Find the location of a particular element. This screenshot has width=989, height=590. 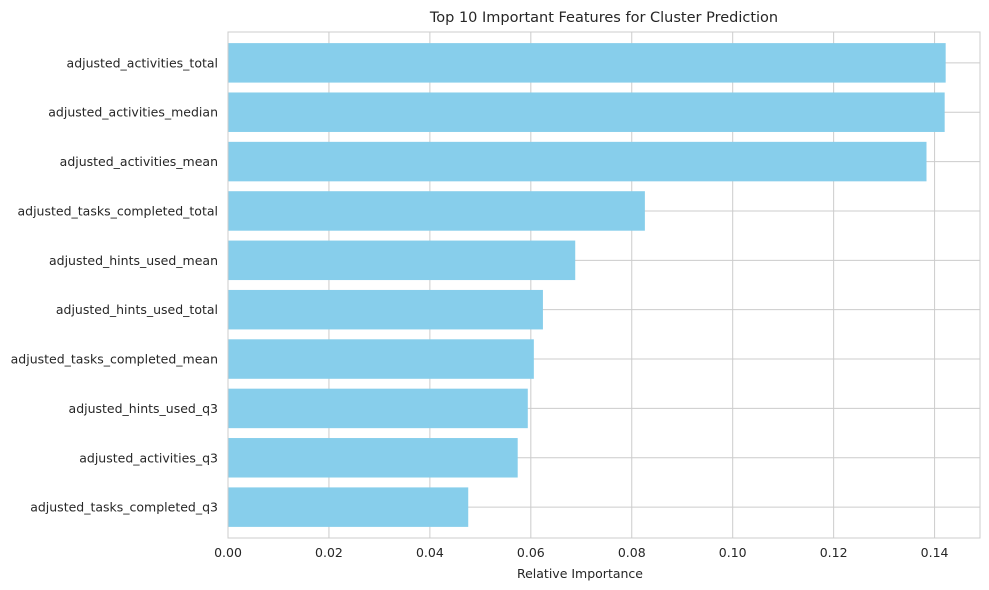

bar-adjusted-hints-used-total is located at coordinates (385, 309).